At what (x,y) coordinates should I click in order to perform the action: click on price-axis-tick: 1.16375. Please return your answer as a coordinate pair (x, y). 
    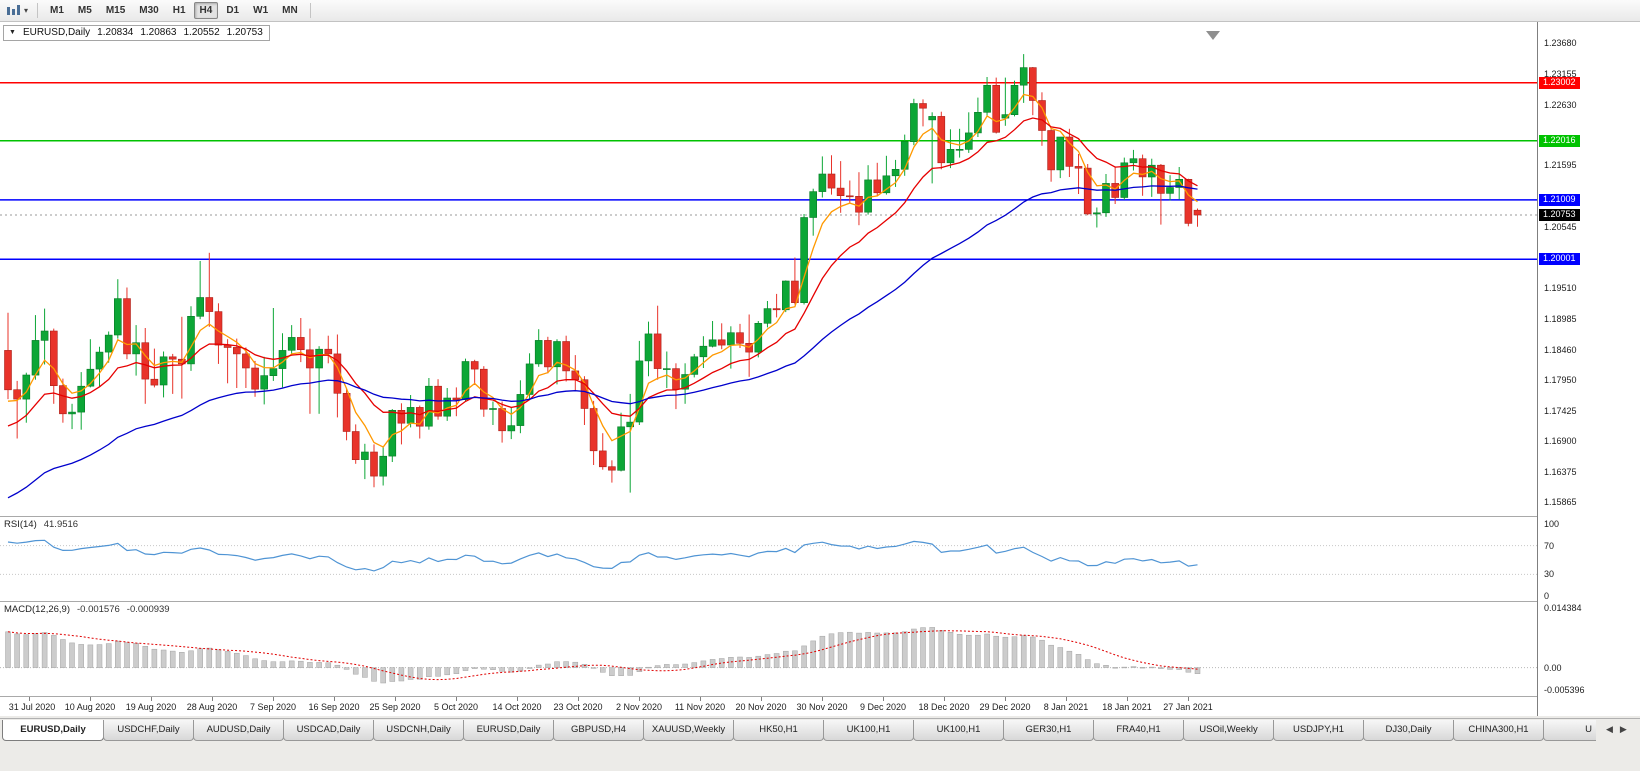
    Looking at the image, I should click on (1560, 472).